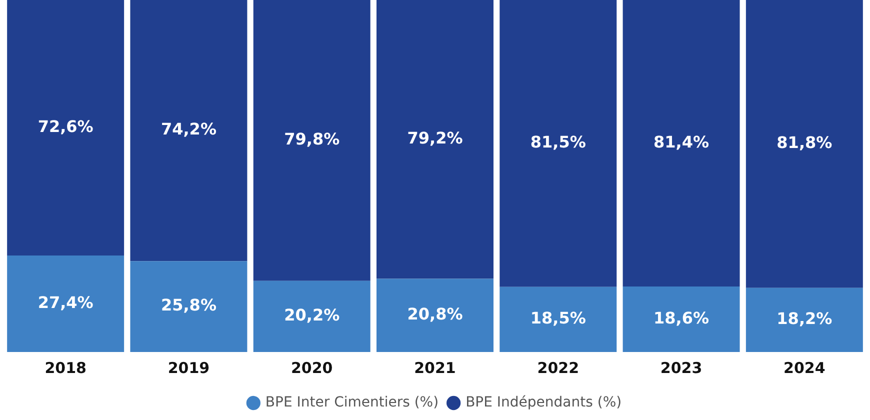 The image size is (870, 420). What do you see at coordinates (681, 367) in the screenshot?
I see `x-tick-label: 2023` at bounding box center [681, 367].